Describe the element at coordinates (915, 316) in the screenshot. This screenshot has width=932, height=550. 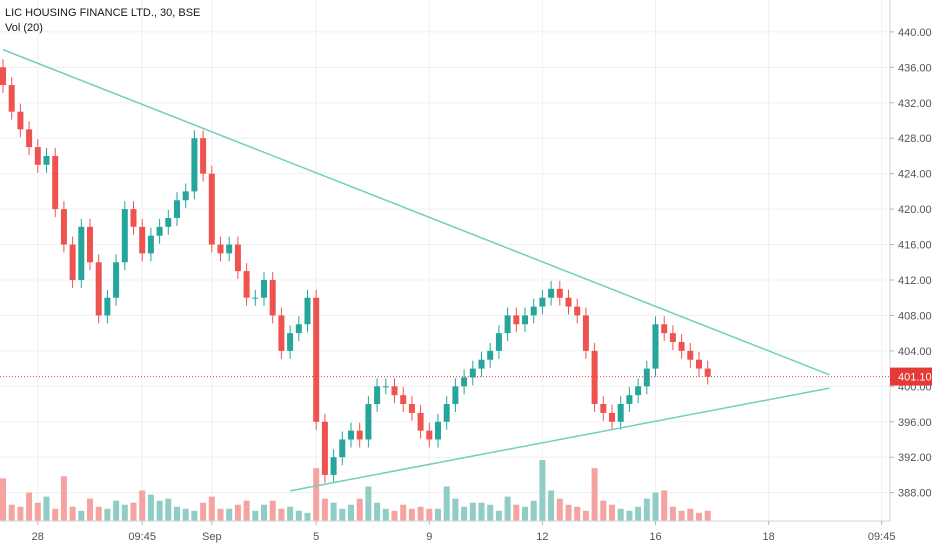
I see `price-axis-tick-label: 408.00` at that location.